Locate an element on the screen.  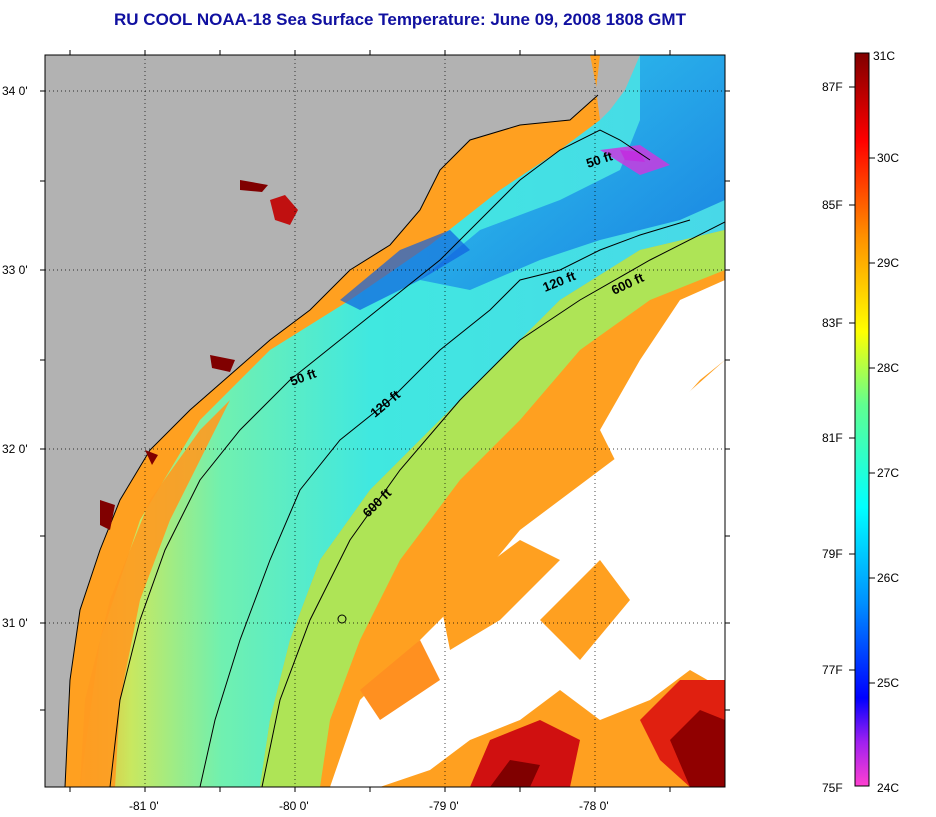
lat-label: 32 0' is located at coordinates (15, 449).